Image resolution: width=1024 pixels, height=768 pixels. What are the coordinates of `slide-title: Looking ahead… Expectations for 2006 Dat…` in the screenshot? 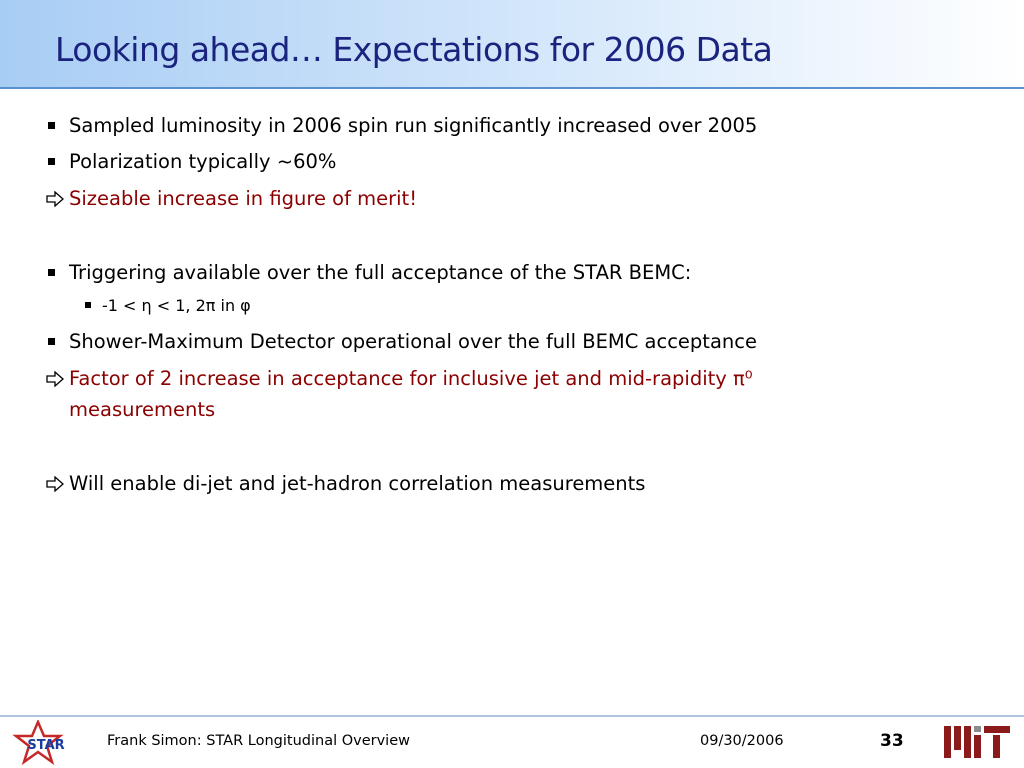 It's located at (414, 49).